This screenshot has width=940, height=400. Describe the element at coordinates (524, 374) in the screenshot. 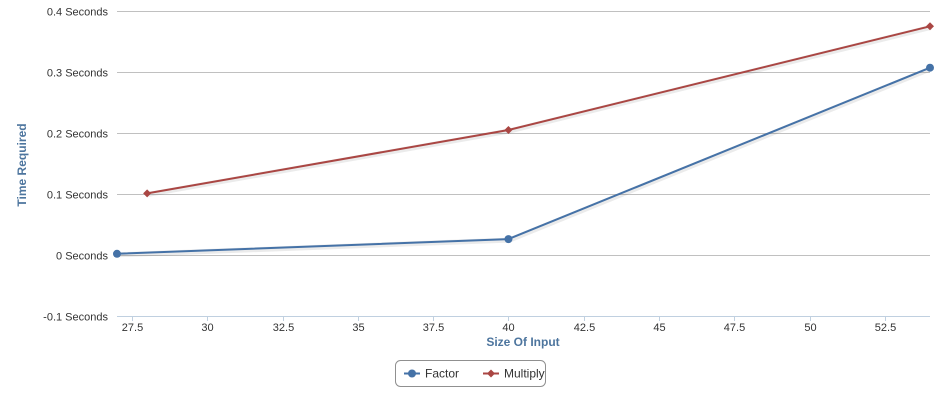

I see `legend-label-multiply: Multiply` at that location.